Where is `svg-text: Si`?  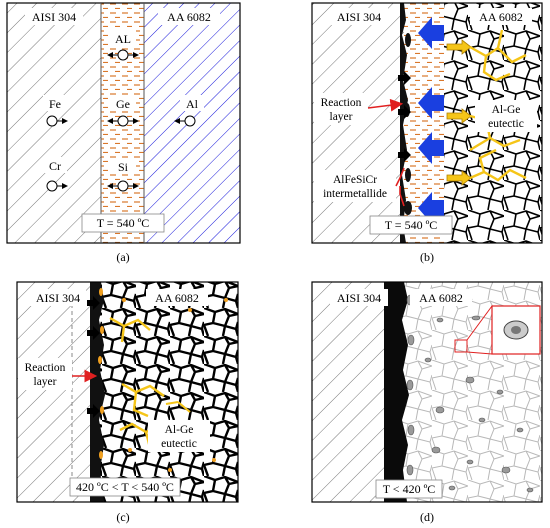
svg-text: Si is located at coordinates (123, 167).